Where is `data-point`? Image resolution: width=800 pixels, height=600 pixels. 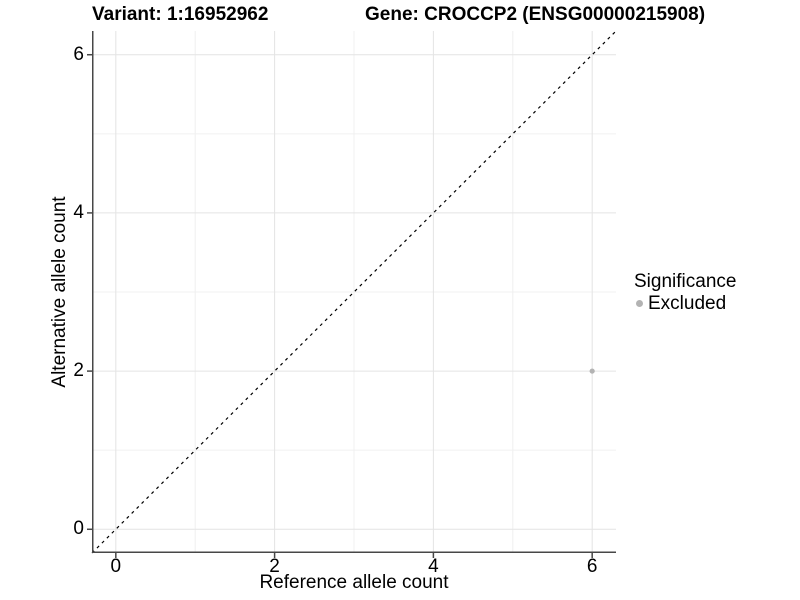 data-point is located at coordinates (592, 371).